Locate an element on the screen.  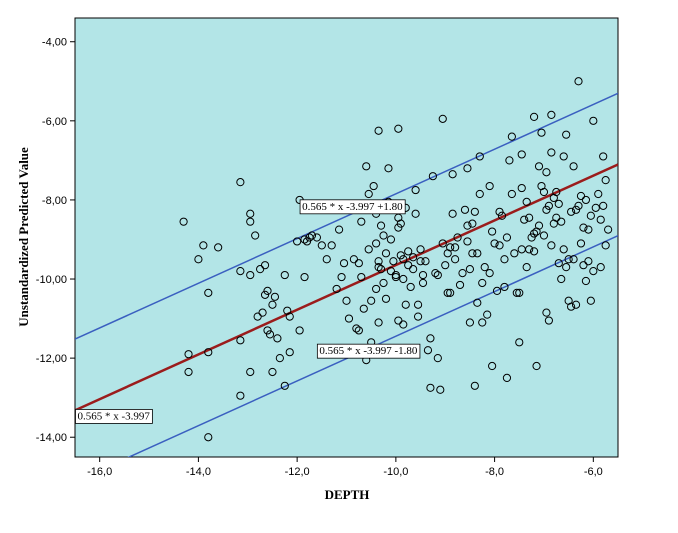
x-tick-label: -12,0 is located at coordinates (297, 472).